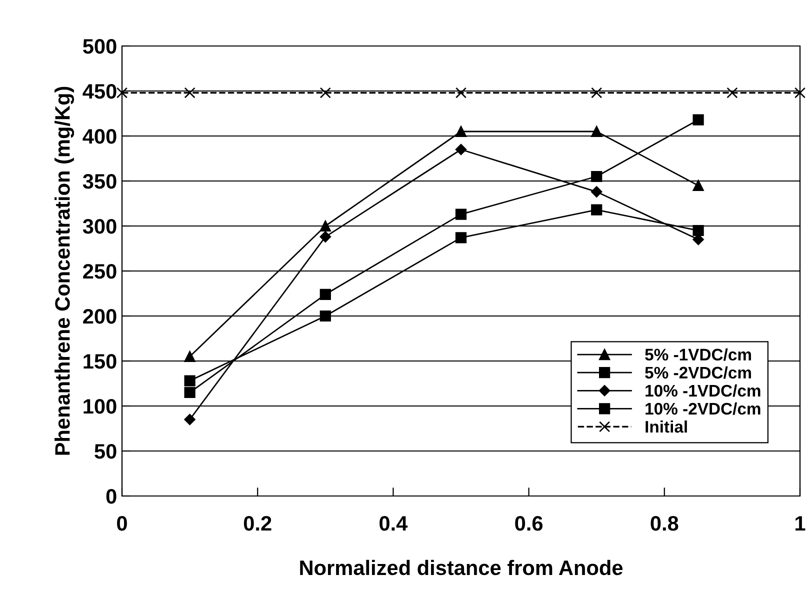  What do you see at coordinates (99, 271) in the screenshot?
I see `y-tick-label: 250` at bounding box center [99, 271].